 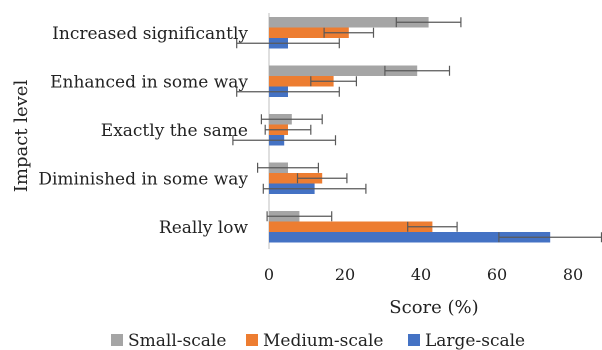 I want to click on x-tick-label-1: 20, so click(x=345, y=274).